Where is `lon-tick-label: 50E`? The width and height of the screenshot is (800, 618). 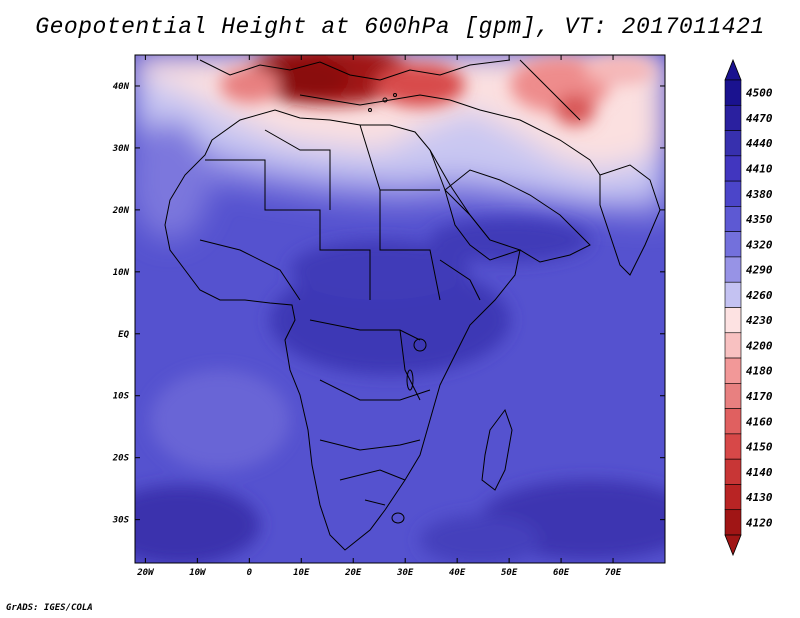 lon-tick-label: 50E is located at coordinates (509, 573).